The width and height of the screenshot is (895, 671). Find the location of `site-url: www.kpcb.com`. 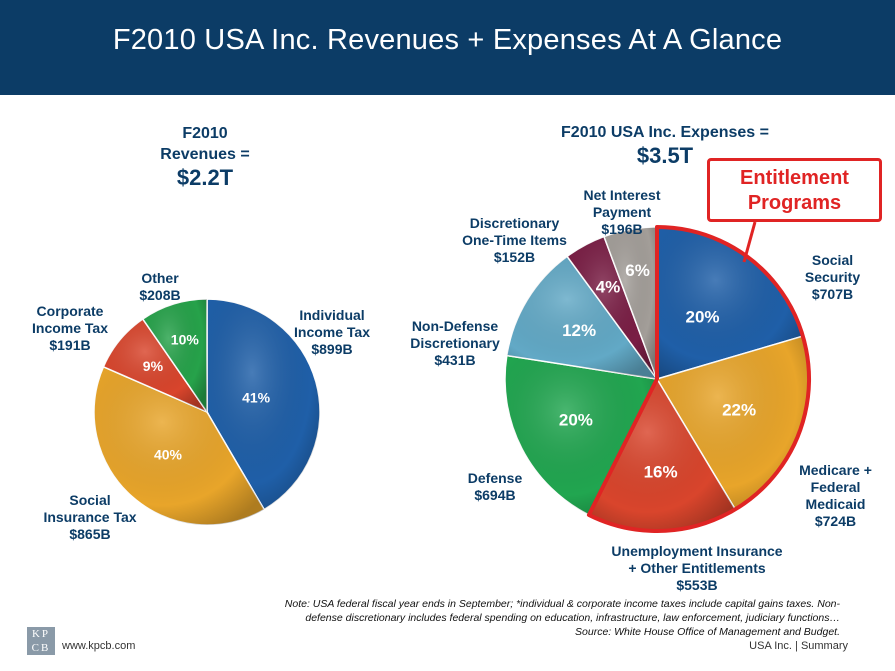

site-url: www.kpcb.com is located at coordinates (99, 646).